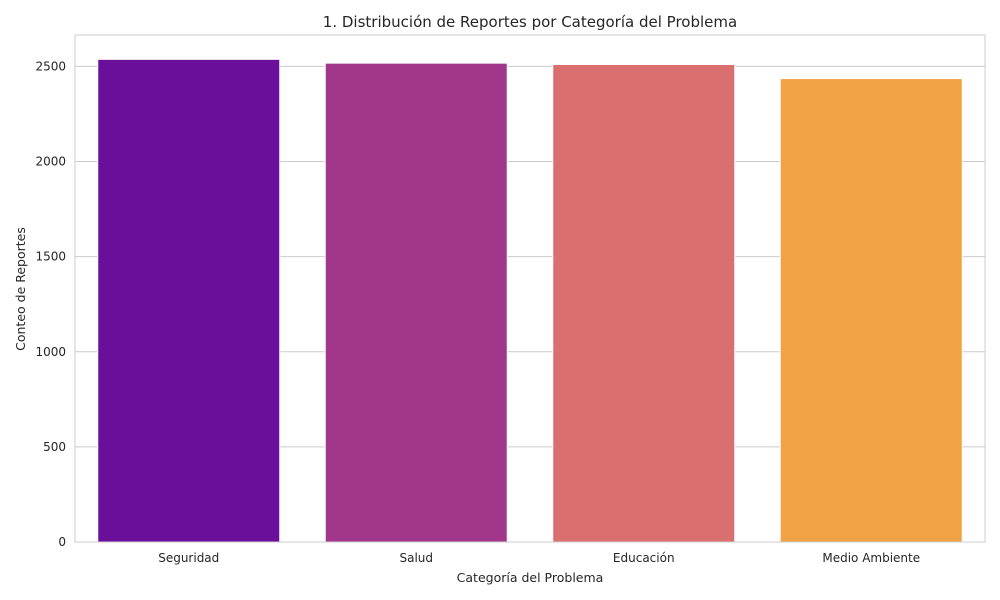 This screenshot has height=600, width=1000. I want to click on y-tick-labels: 0 500 1000 1500 2000 2500, so click(50, 304).